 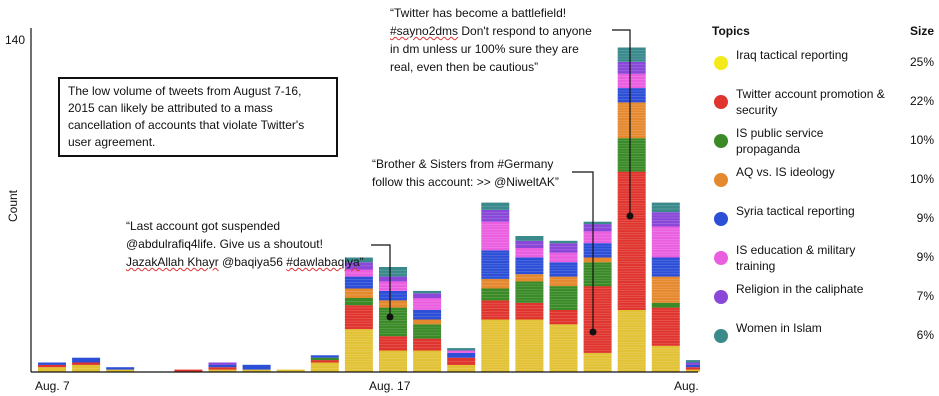 What do you see at coordinates (921, 31) in the screenshot?
I see `legend-size-header: Size` at bounding box center [921, 31].